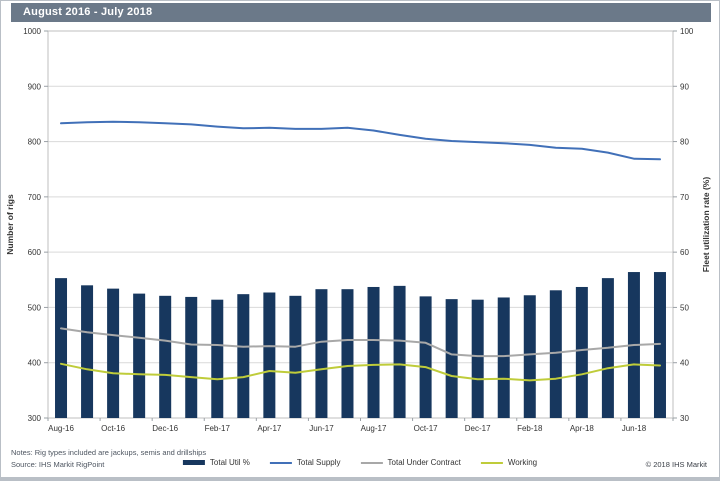 This screenshot has width=720, height=481. What do you see at coordinates (318, 462) in the screenshot?
I see `legend-label: Total Supply` at bounding box center [318, 462].